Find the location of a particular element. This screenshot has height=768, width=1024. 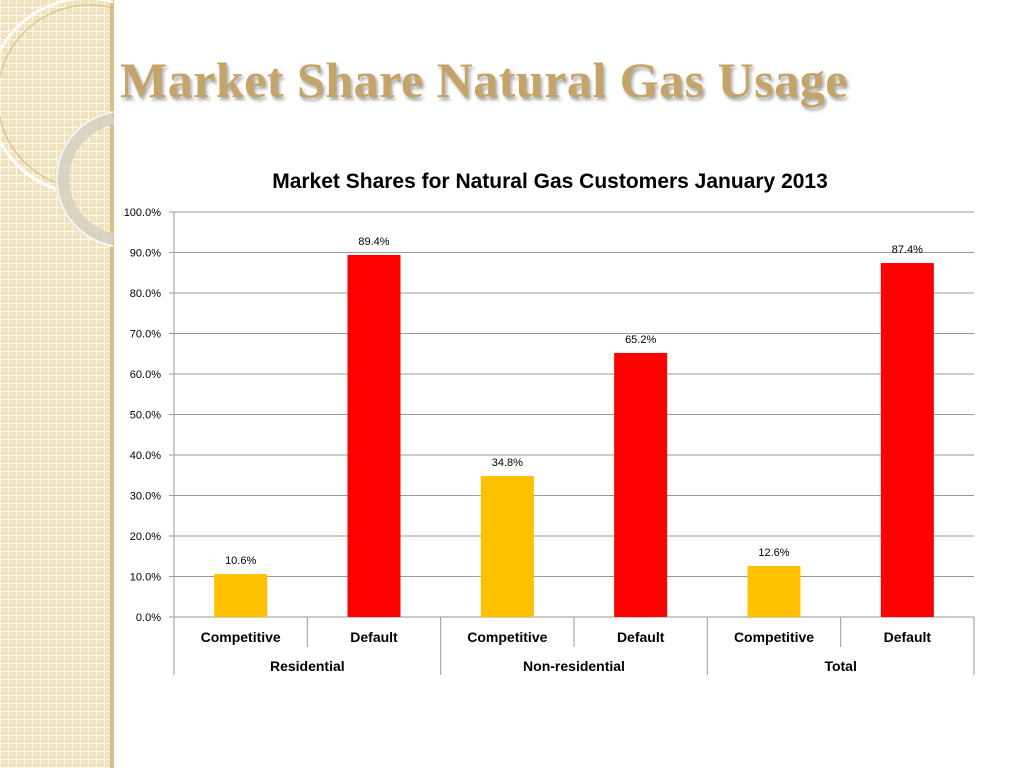

y-tick-label: 40.0% is located at coordinates (145, 456).